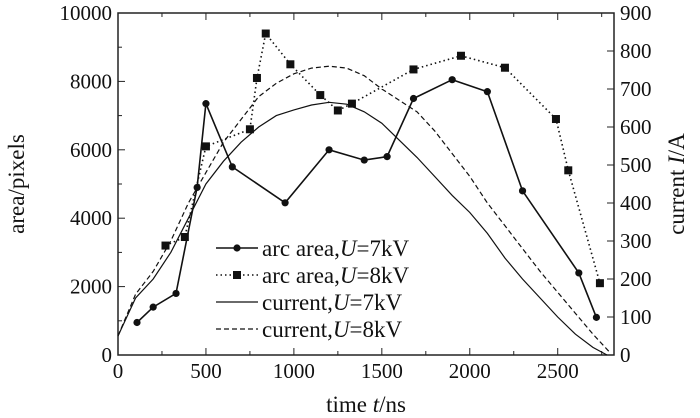  I want to click on y-right-tick-label: 500, so click(636, 165).